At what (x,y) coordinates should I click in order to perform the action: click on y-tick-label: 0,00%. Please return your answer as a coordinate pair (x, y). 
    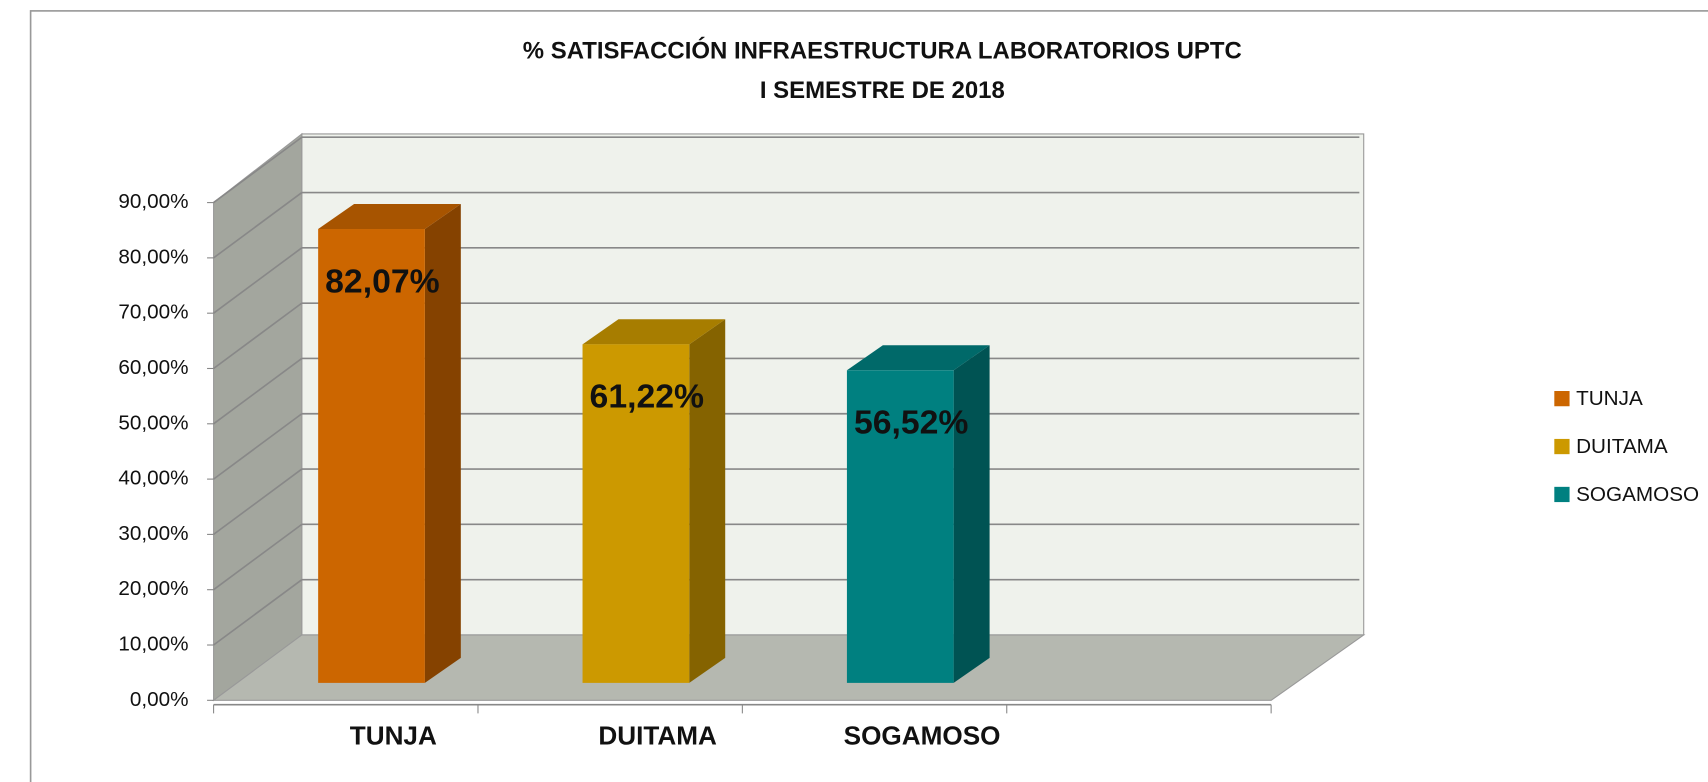
    Looking at the image, I should click on (159, 699).